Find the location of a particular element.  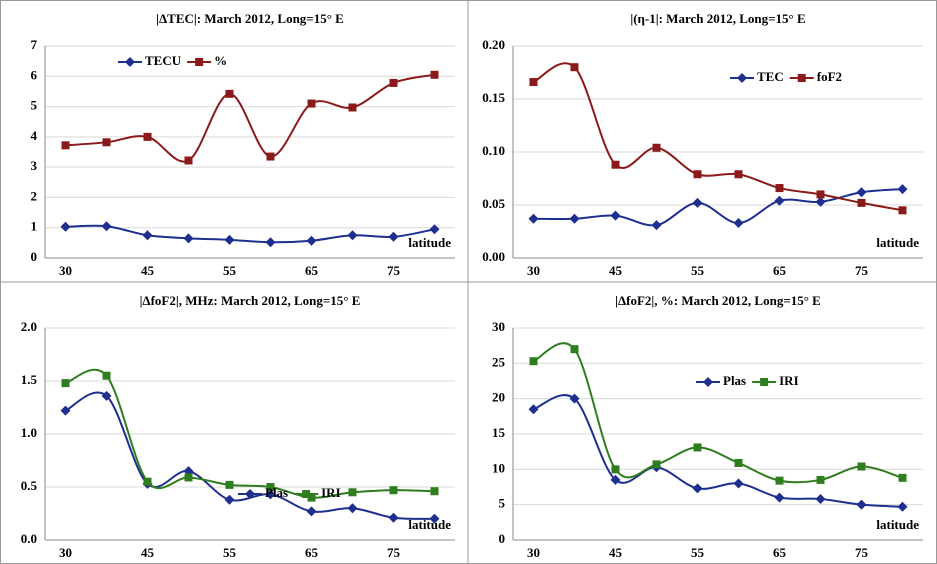

legend-label: TECU is located at coordinates (163, 60).